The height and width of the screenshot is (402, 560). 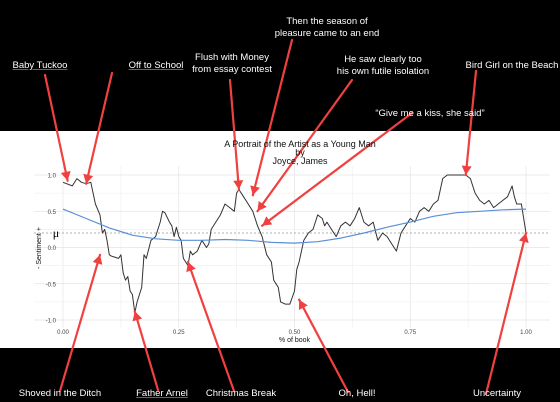 What do you see at coordinates (52, 177) in the screenshot?
I see `y-tick-label: 1.0` at bounding box center [52, 177].